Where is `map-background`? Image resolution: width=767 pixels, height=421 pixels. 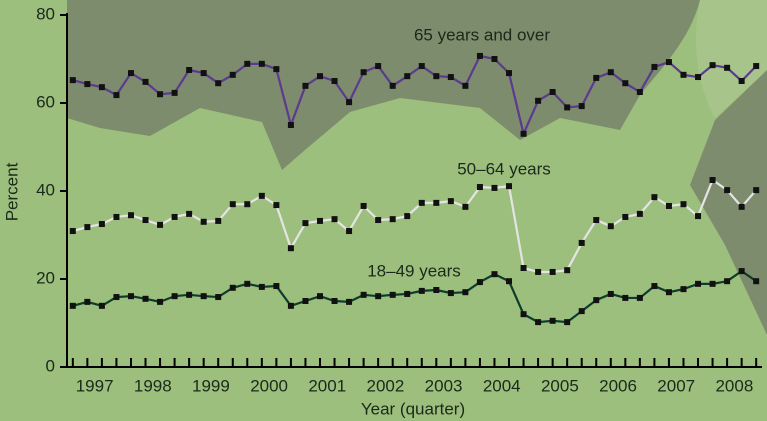
map-background is located at coordinates (728, 202).